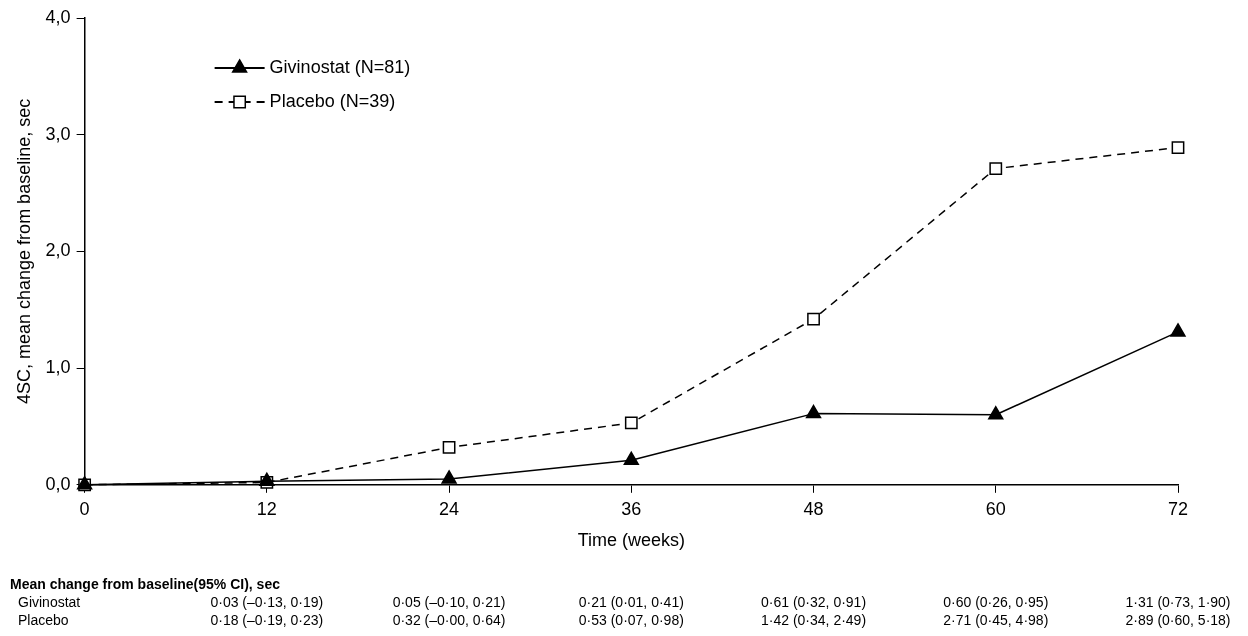 This screenshot has height=636, width=1248. I want to click on text: 2·71 (0·45, 4·98), so click(996, 619).